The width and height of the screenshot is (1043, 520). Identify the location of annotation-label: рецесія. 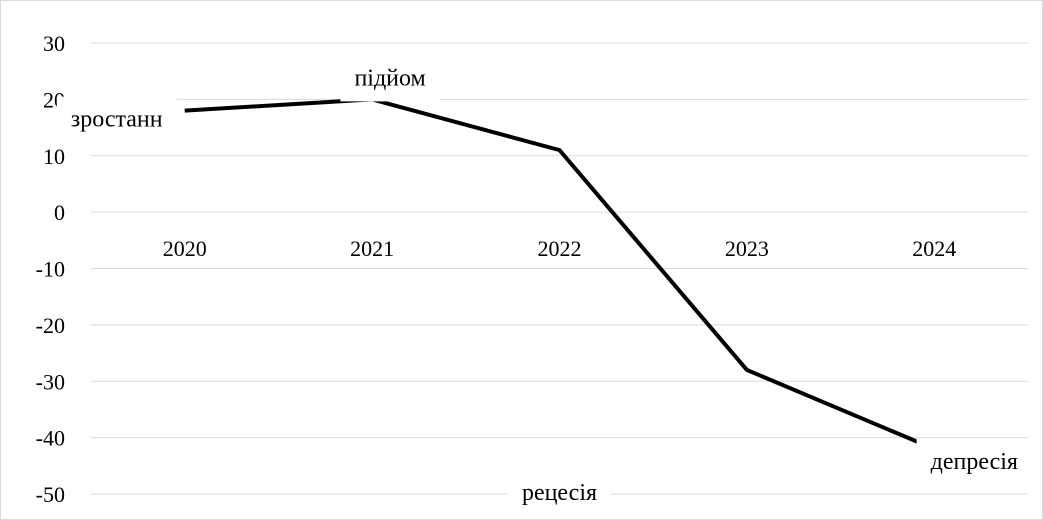
(559, 493).